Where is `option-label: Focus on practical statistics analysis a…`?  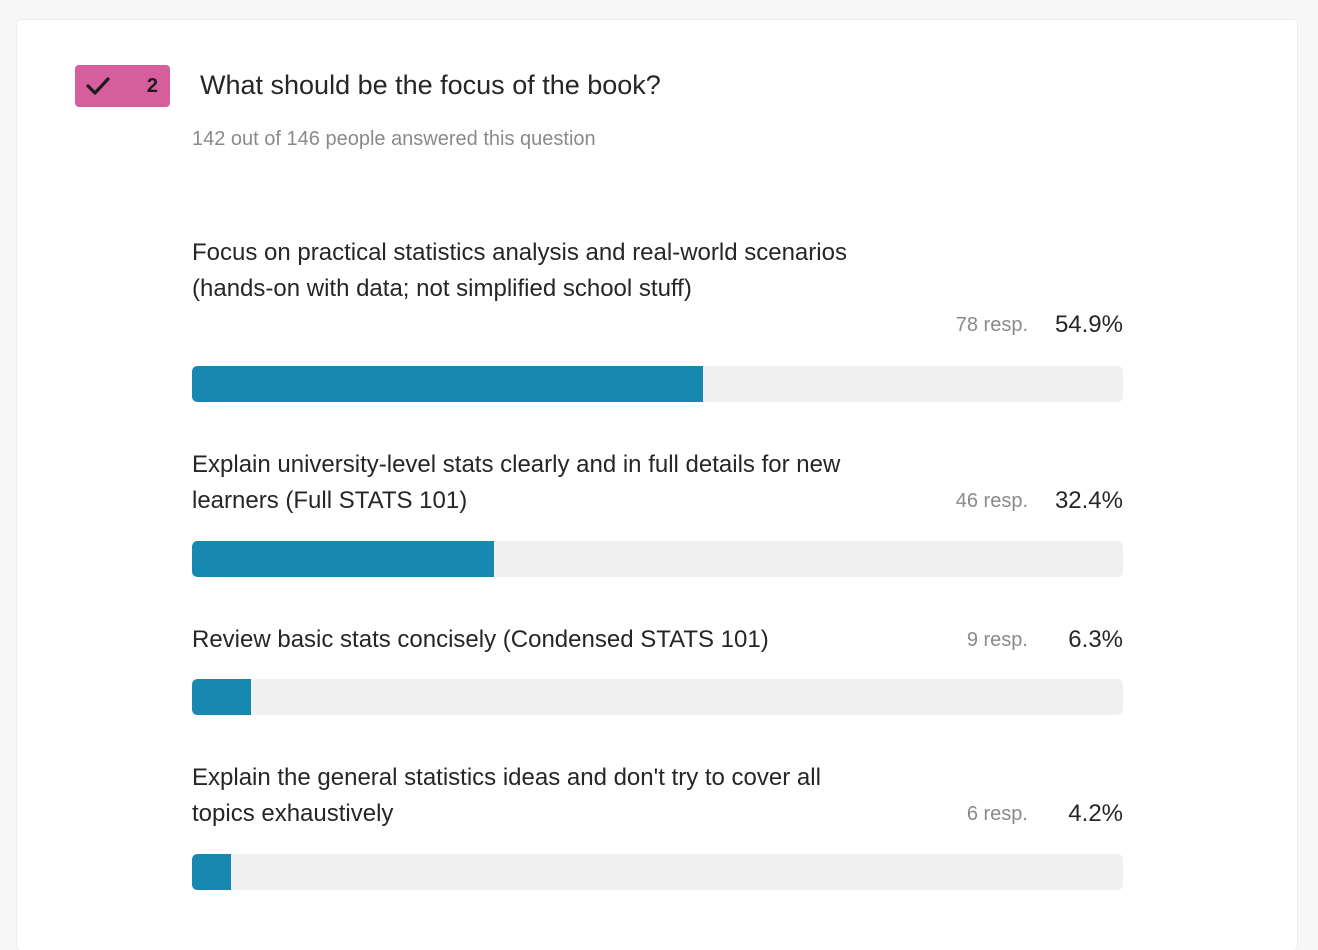 option-label: Focus on practical statistics analysis a… is located at coordinates (519, 270).